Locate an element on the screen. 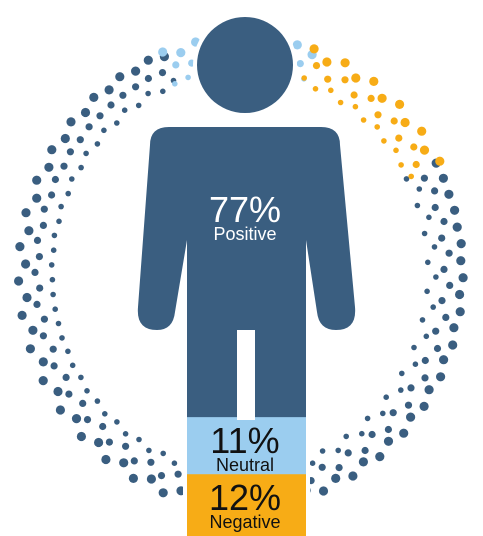  positive-category-label: Positive is located at coordinates (244, 234).